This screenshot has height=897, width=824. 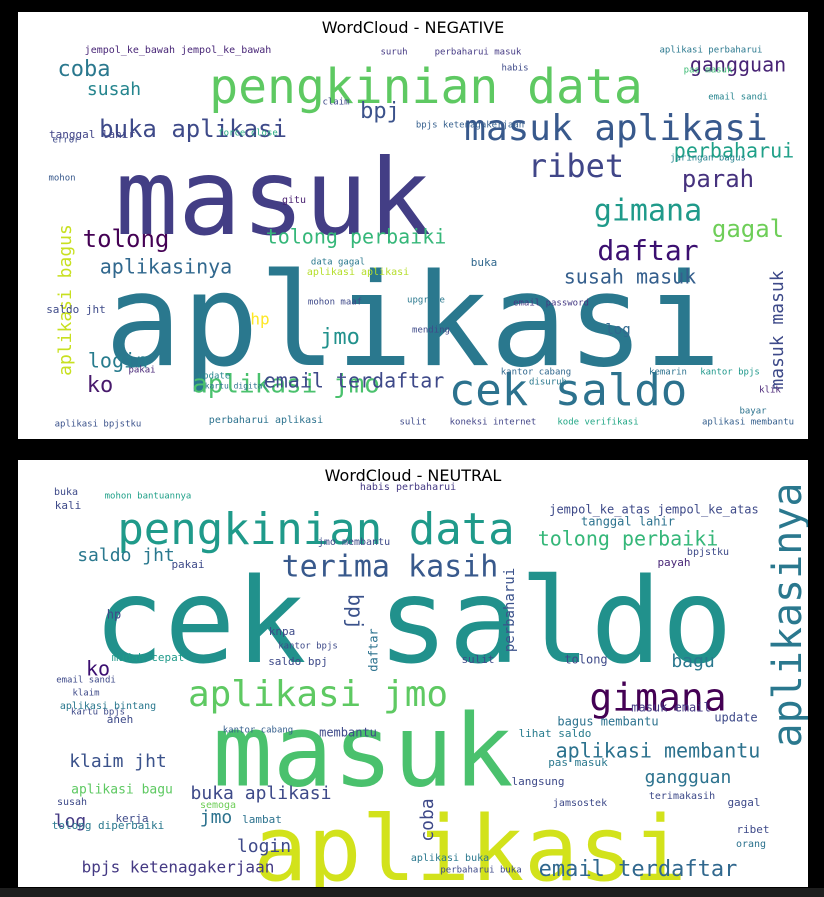 What do you see at coordinates (335, 303) in the screenshot?
I see `cloud-word: mohon maaf` at bounding box center [335, 303].